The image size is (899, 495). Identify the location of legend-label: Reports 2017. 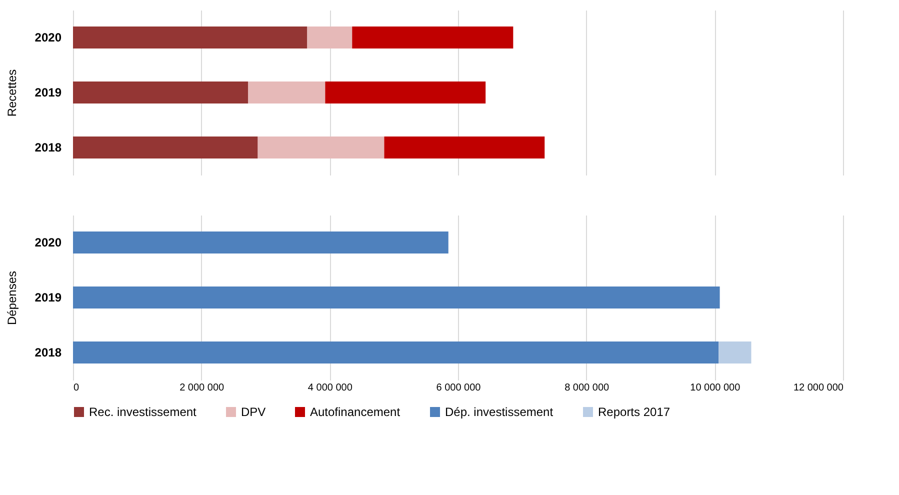
(634, 412).